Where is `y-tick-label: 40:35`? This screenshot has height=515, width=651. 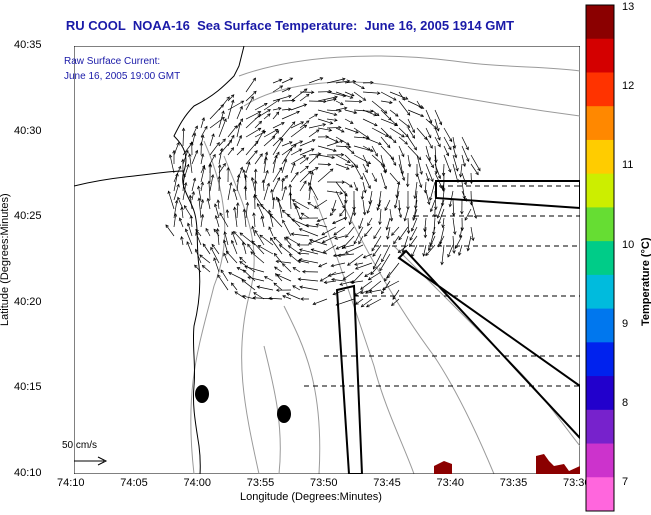
y-tick-label: 40:35 is located at coordinates (28, 45).